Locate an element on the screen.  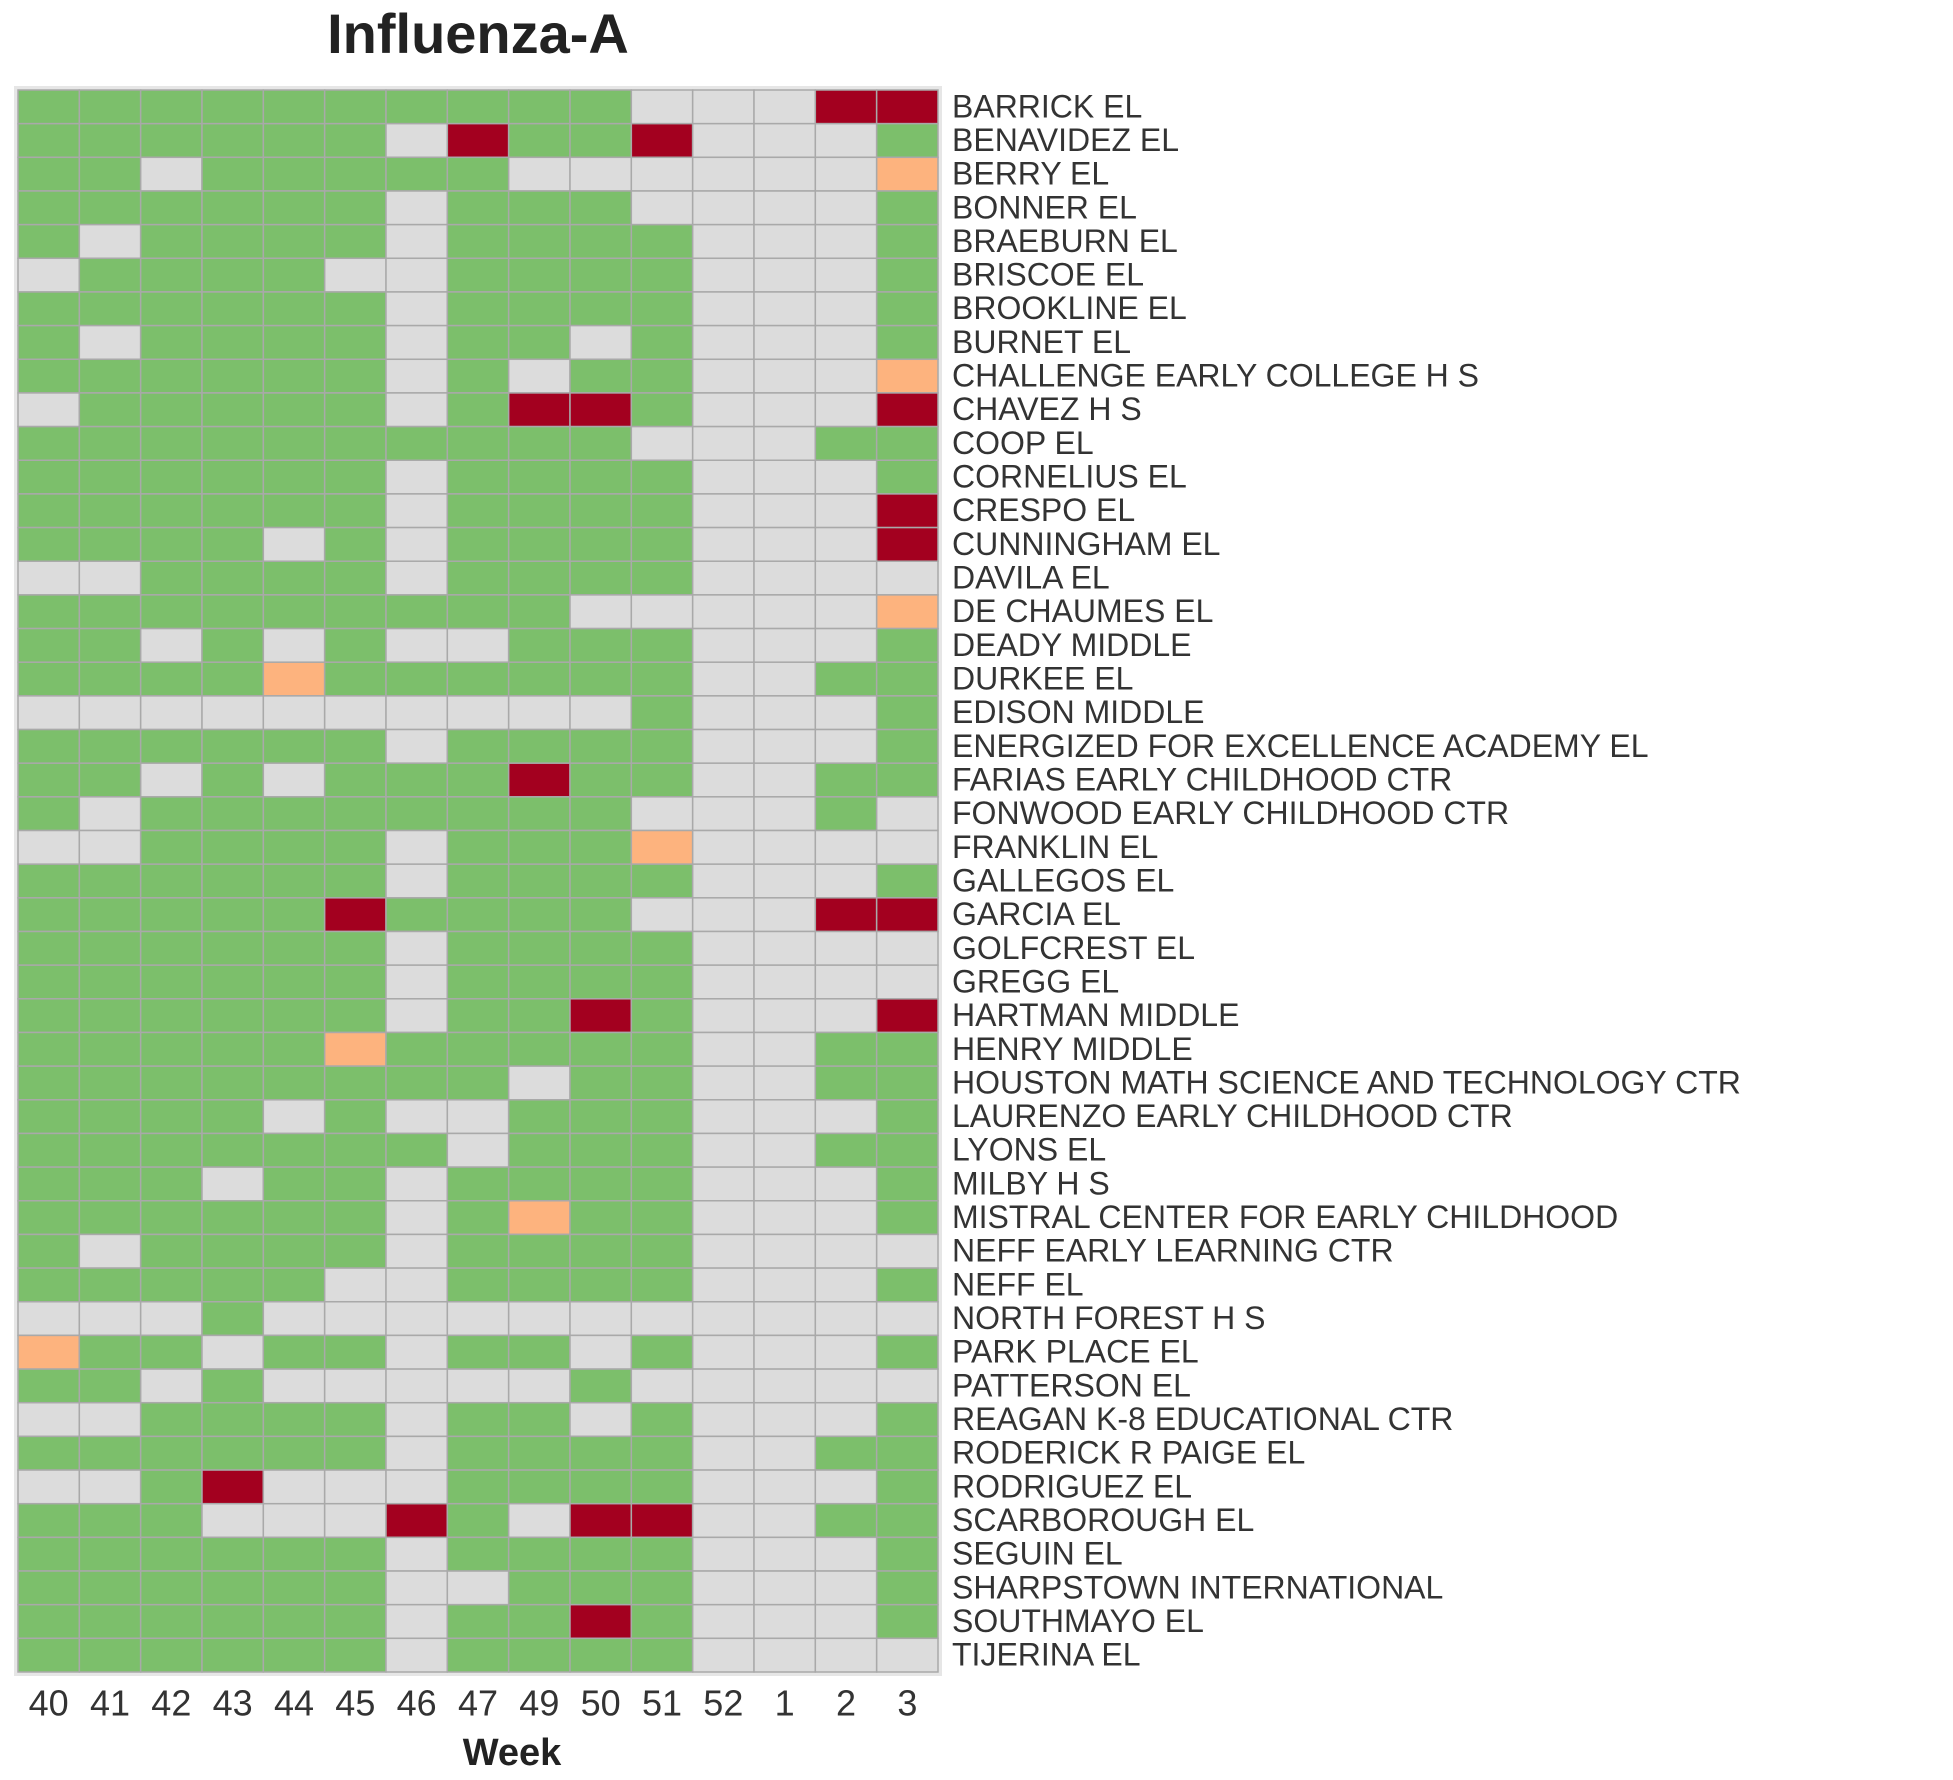
row-label: HOUSTON MATH SCIENCE AND TECHNOLOGY CTR is located at coordinates (1346, 1082).